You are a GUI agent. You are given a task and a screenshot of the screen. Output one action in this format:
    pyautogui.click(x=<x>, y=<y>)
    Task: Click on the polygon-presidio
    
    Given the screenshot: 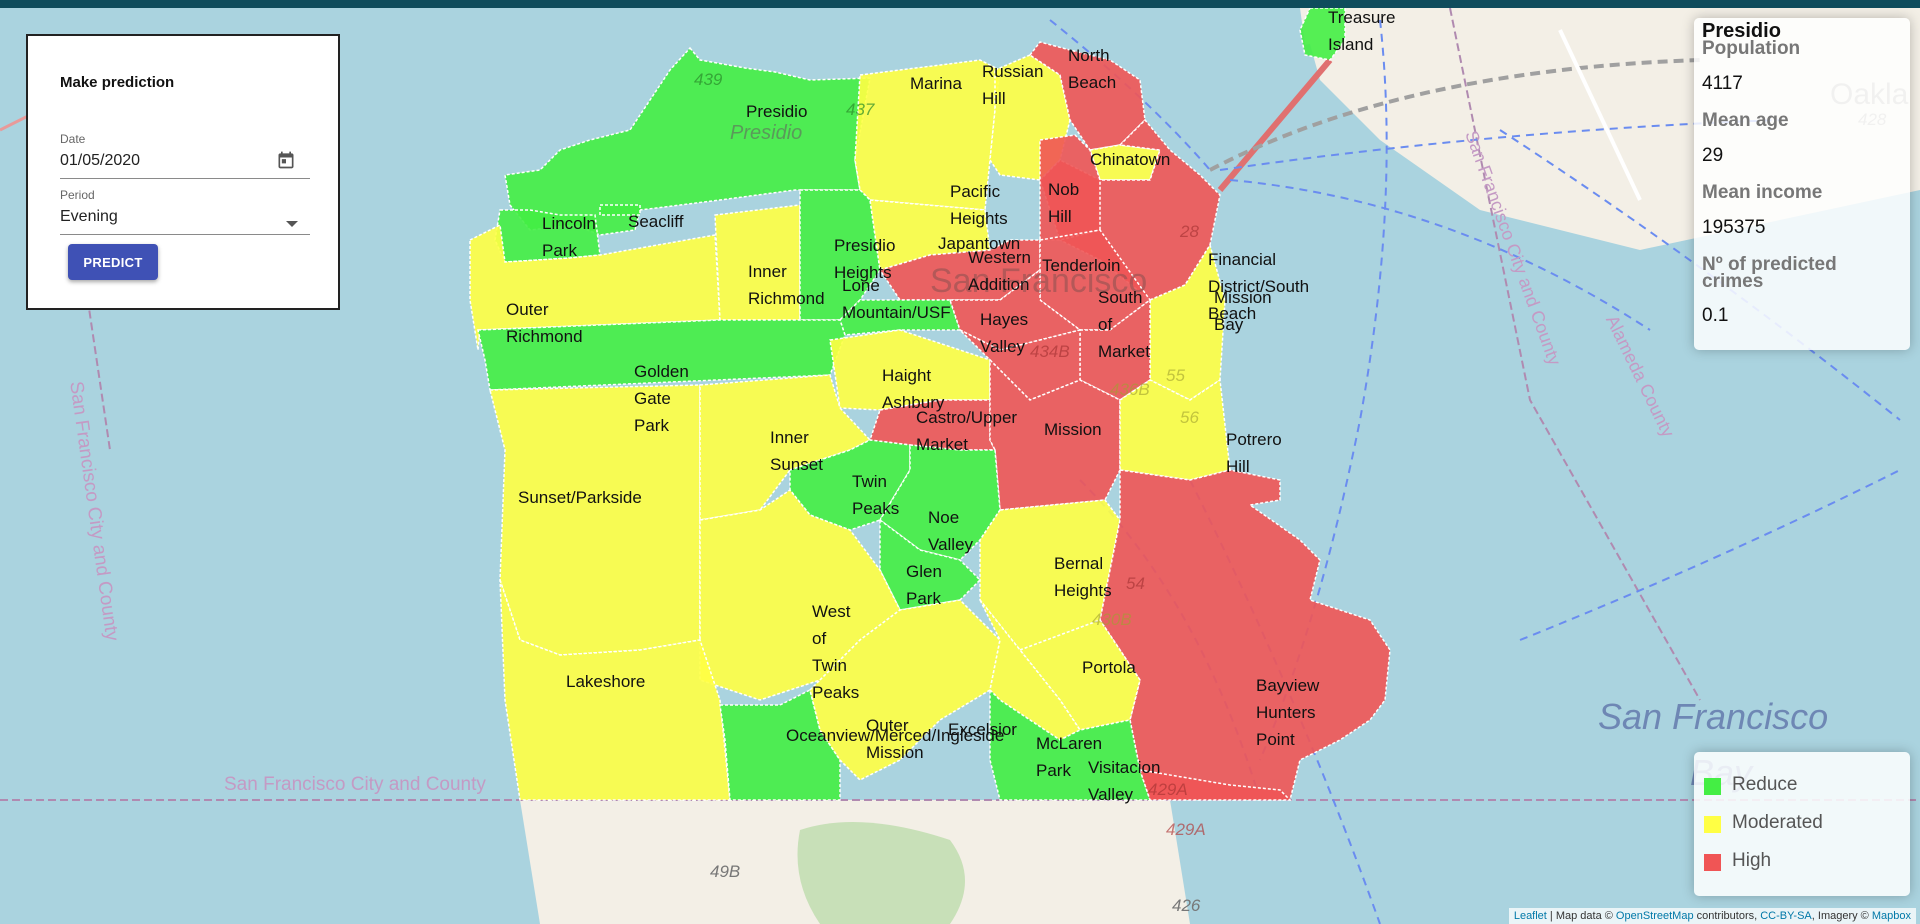 What is the action you would take?
    pyautogui.click(x=687, y=141)
    